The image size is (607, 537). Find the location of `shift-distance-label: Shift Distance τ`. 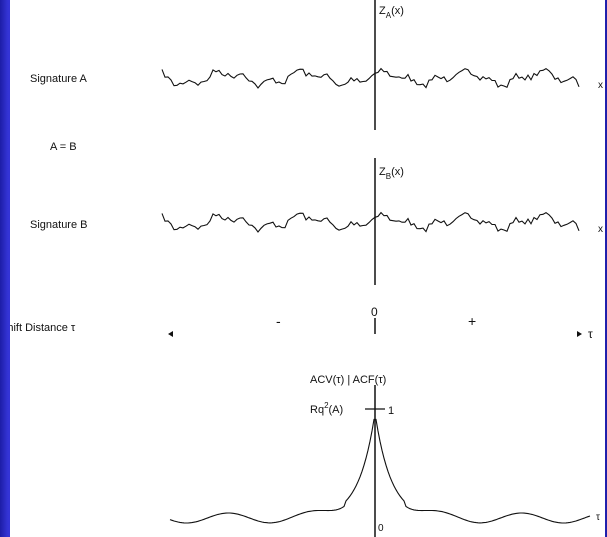

shift-distance-label: Shift Distance τ is located at coordinates (43, 328).